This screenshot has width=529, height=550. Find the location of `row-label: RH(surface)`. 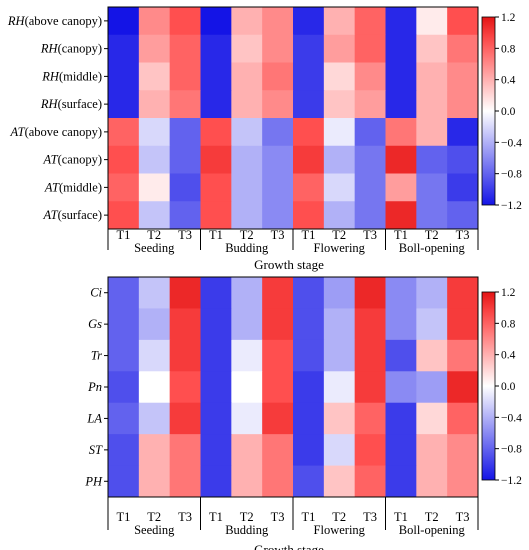

row-label: RH(surface) is located at coordinates (71, 104).